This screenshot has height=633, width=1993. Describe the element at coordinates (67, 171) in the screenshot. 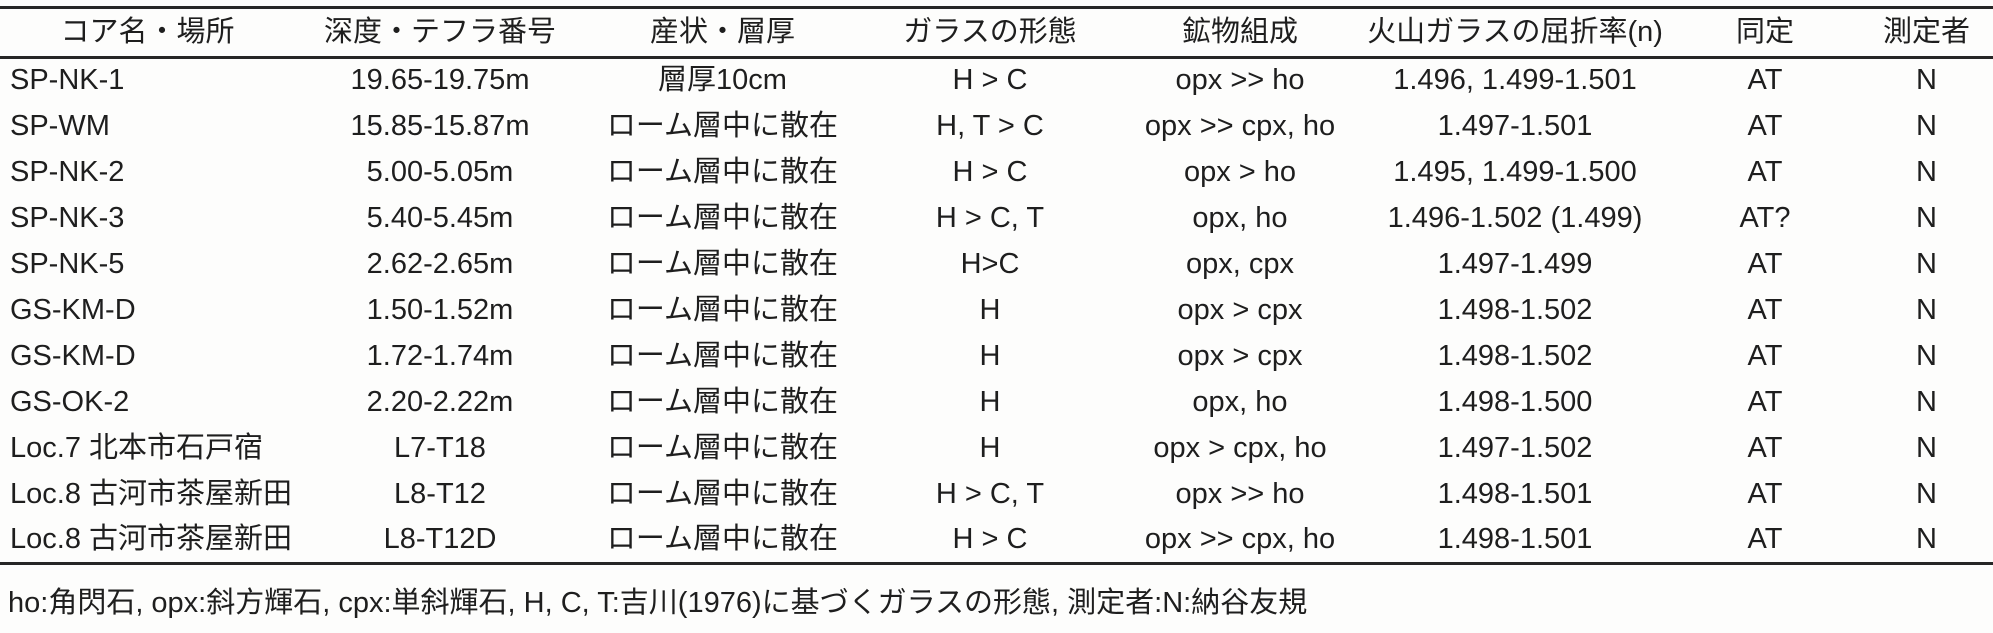

I see `cell-core-name: SP-NK-2` at that location.